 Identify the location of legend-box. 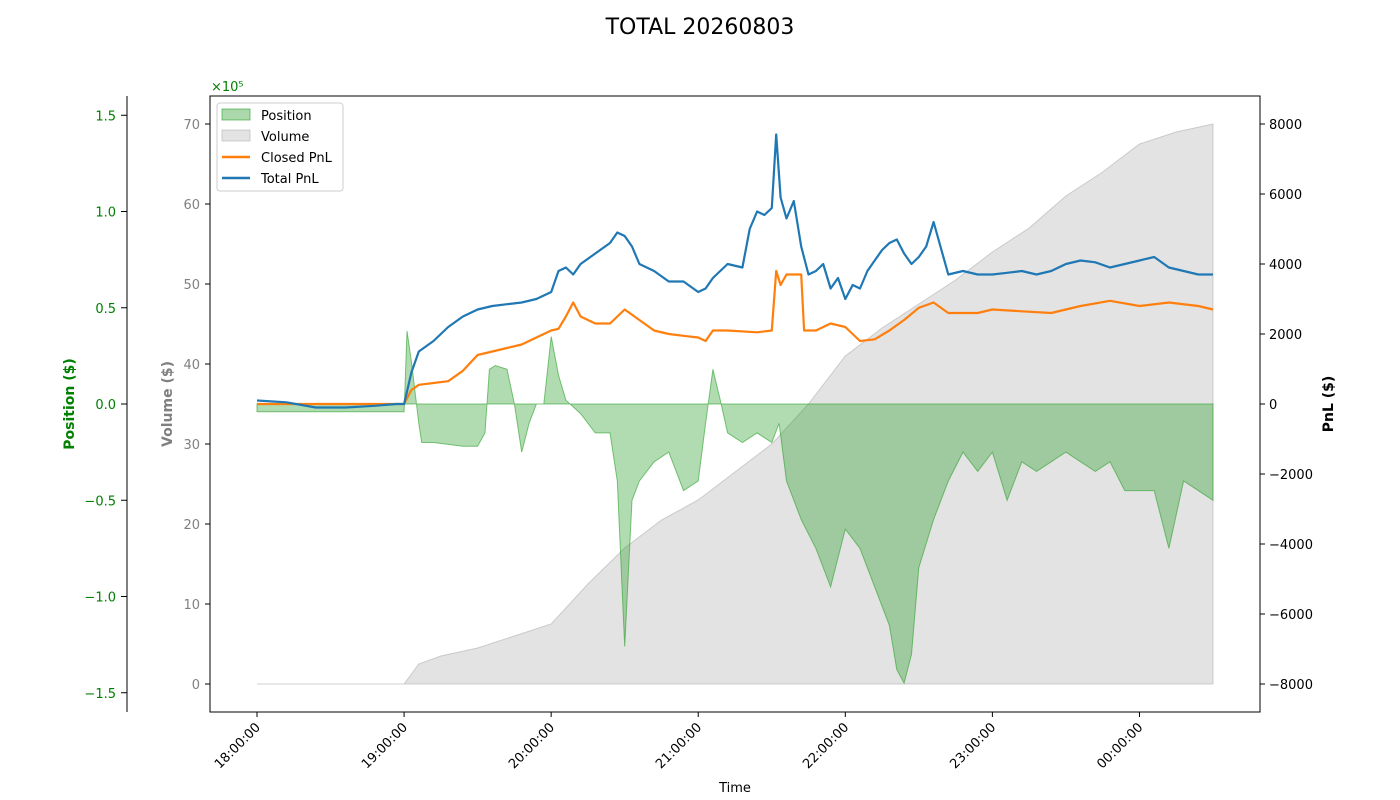
(280, 147).